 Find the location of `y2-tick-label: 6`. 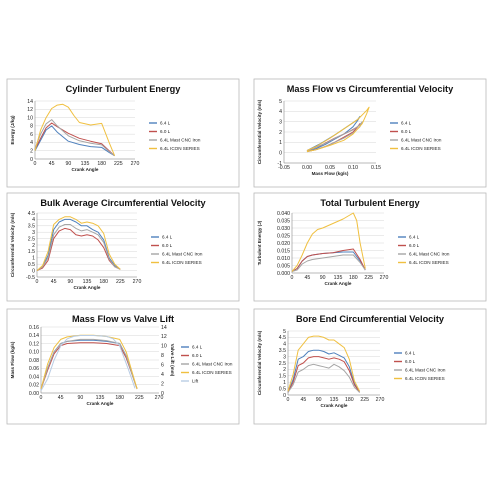

y2-tick-label: 6 is located at coordinates (162, 366).